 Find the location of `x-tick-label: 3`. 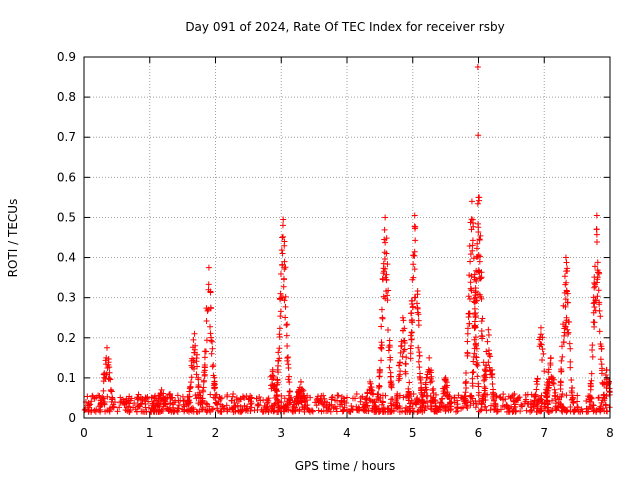

x-tick-label: 3 is located at coordinates (281, 433).